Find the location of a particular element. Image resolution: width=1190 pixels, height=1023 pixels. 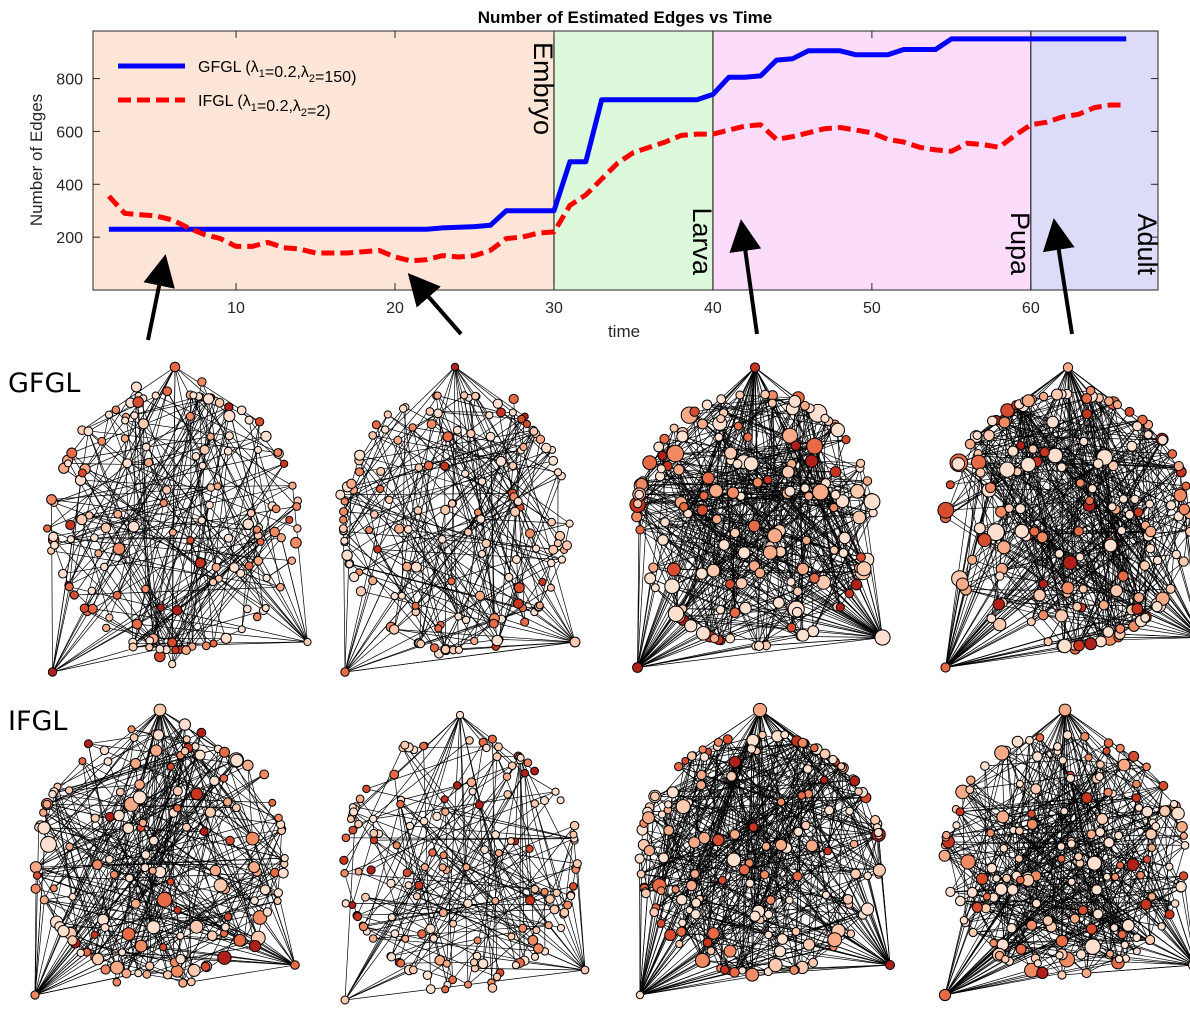

y-tick-label: 600 is located at coordinates (69, 132).